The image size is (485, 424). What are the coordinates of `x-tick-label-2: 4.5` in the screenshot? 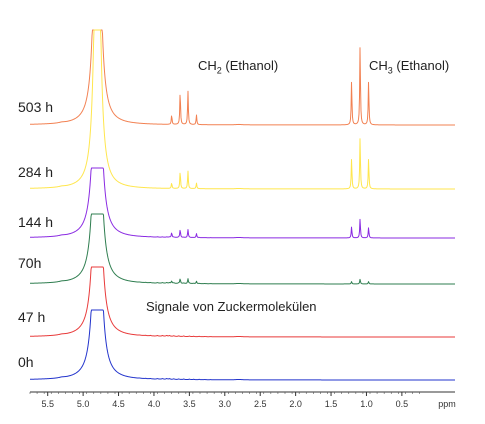 It's located at (118, 404).